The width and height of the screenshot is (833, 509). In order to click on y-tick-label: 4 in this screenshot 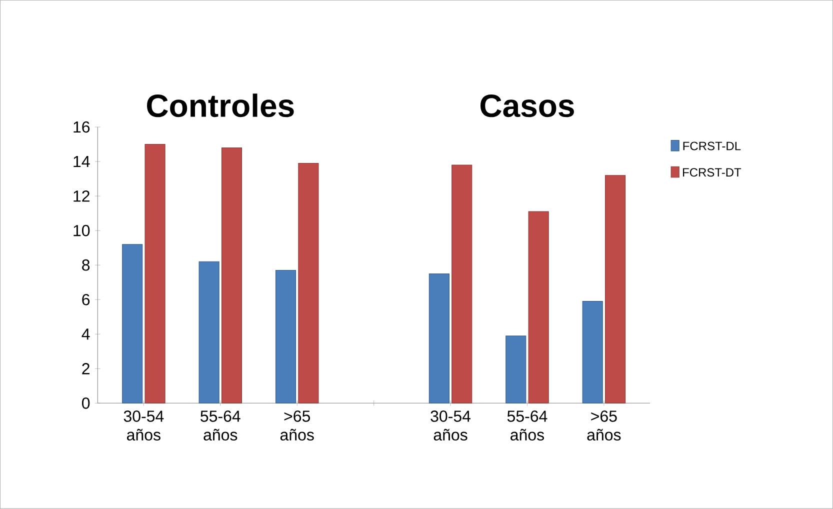, I will do `click(86, 334)`.